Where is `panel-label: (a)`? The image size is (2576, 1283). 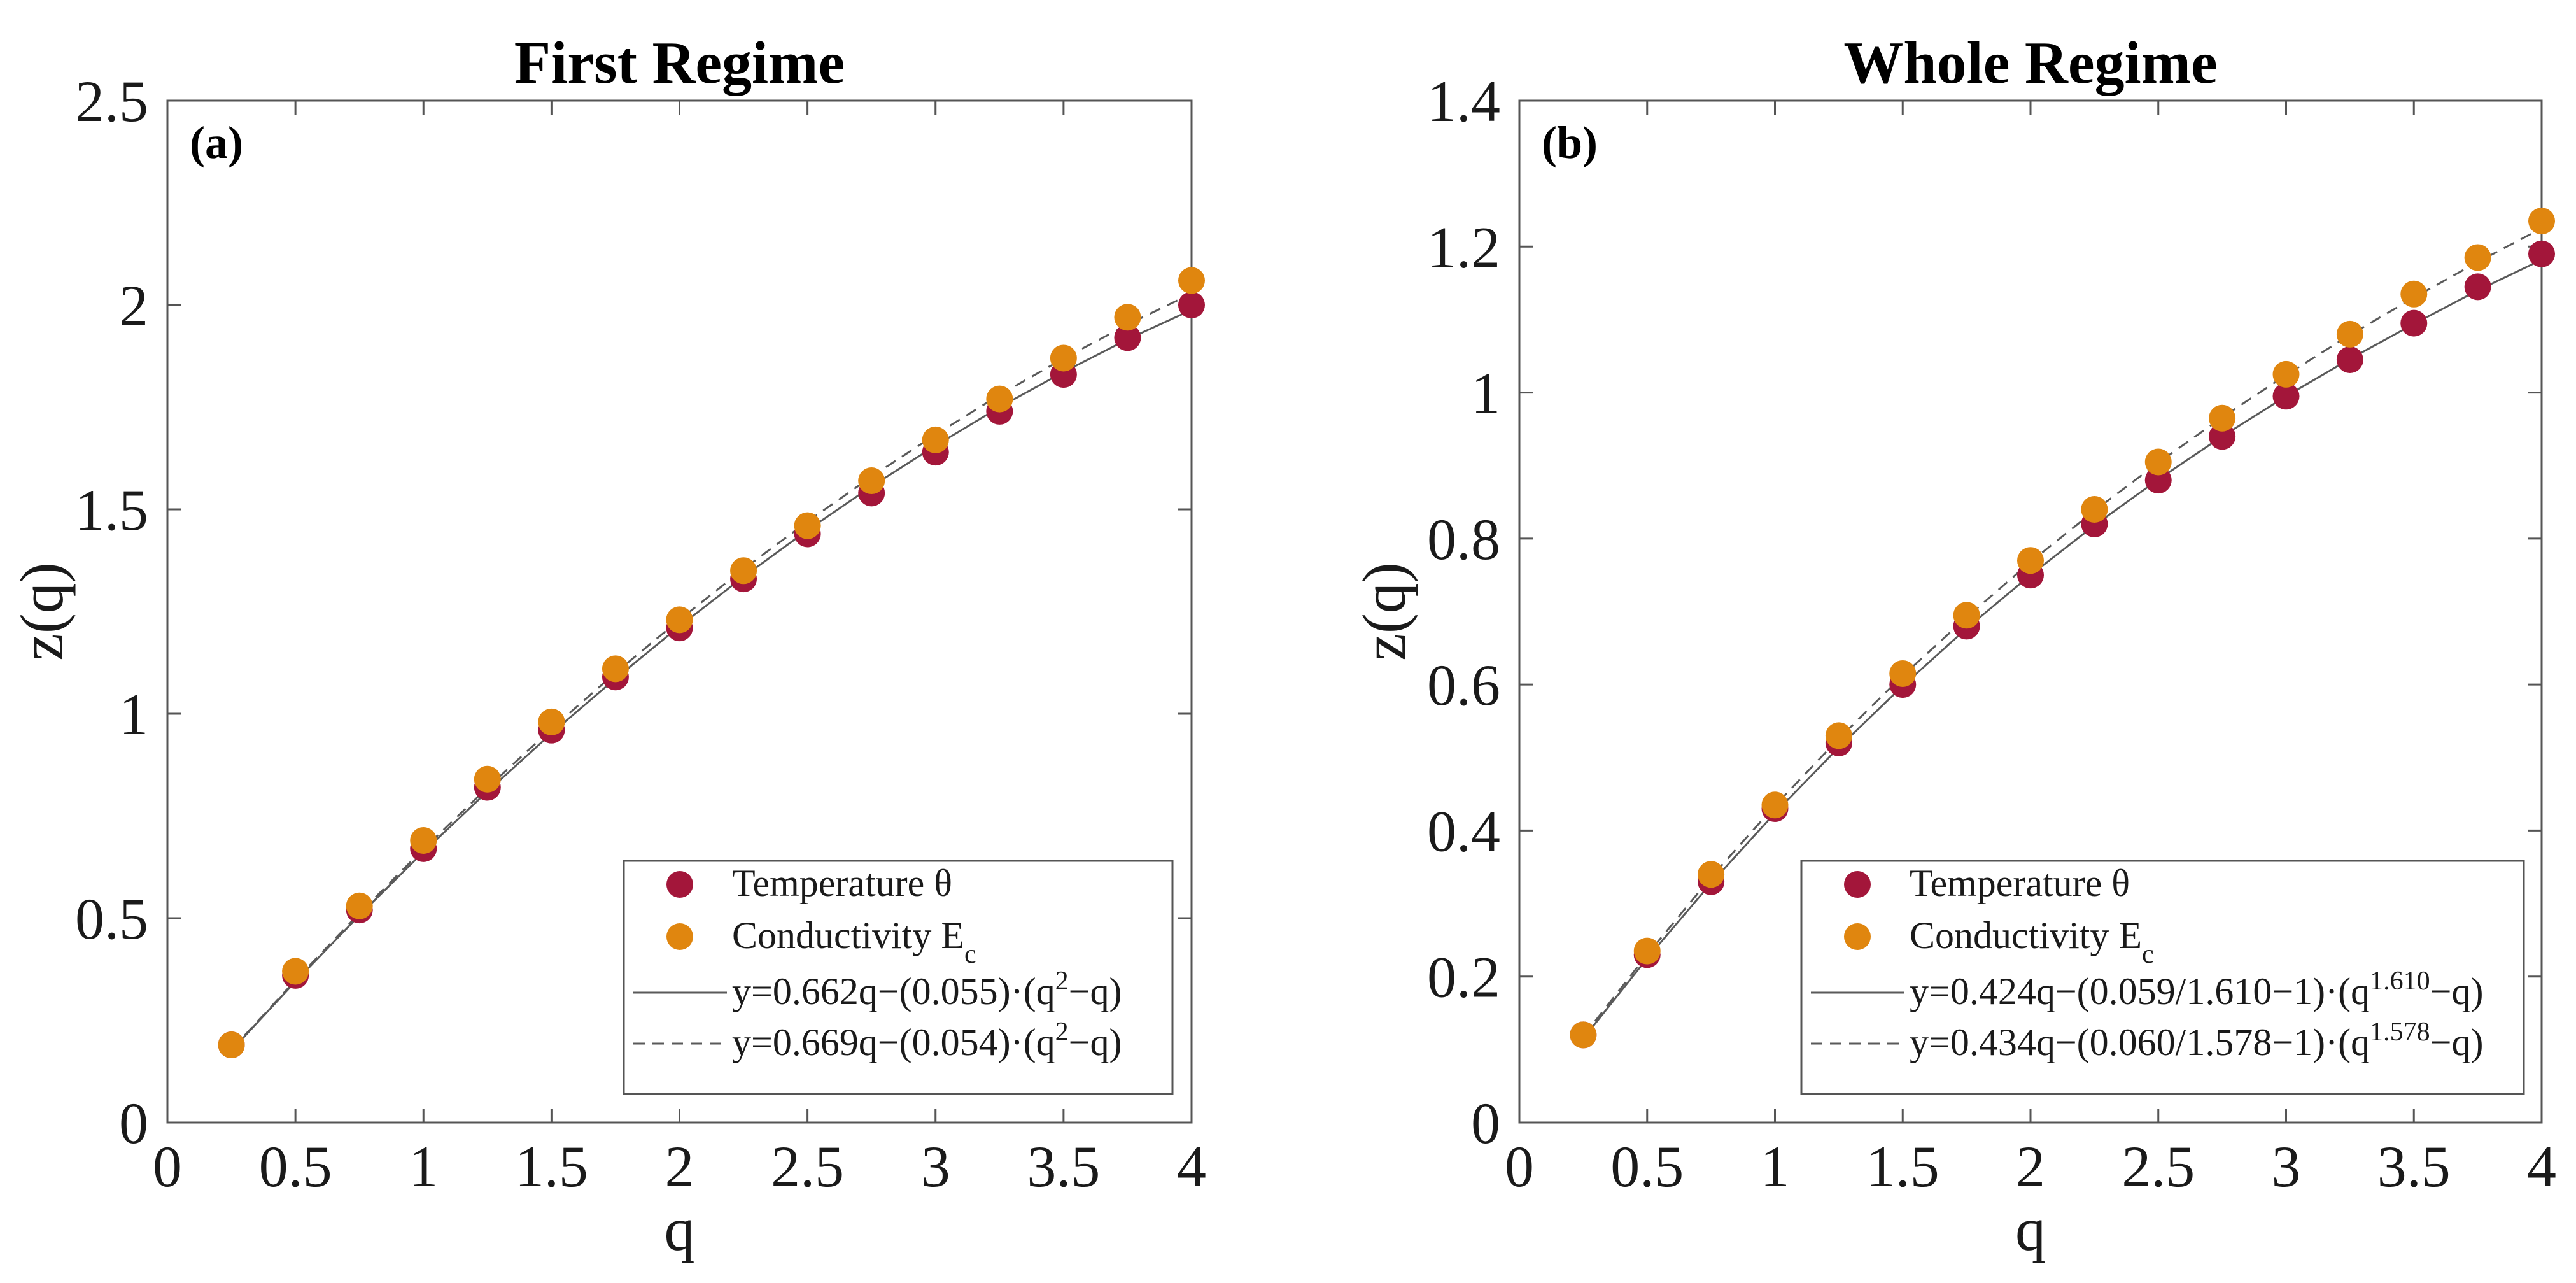 panel-label: (a) is located at coordinates (217, 142).